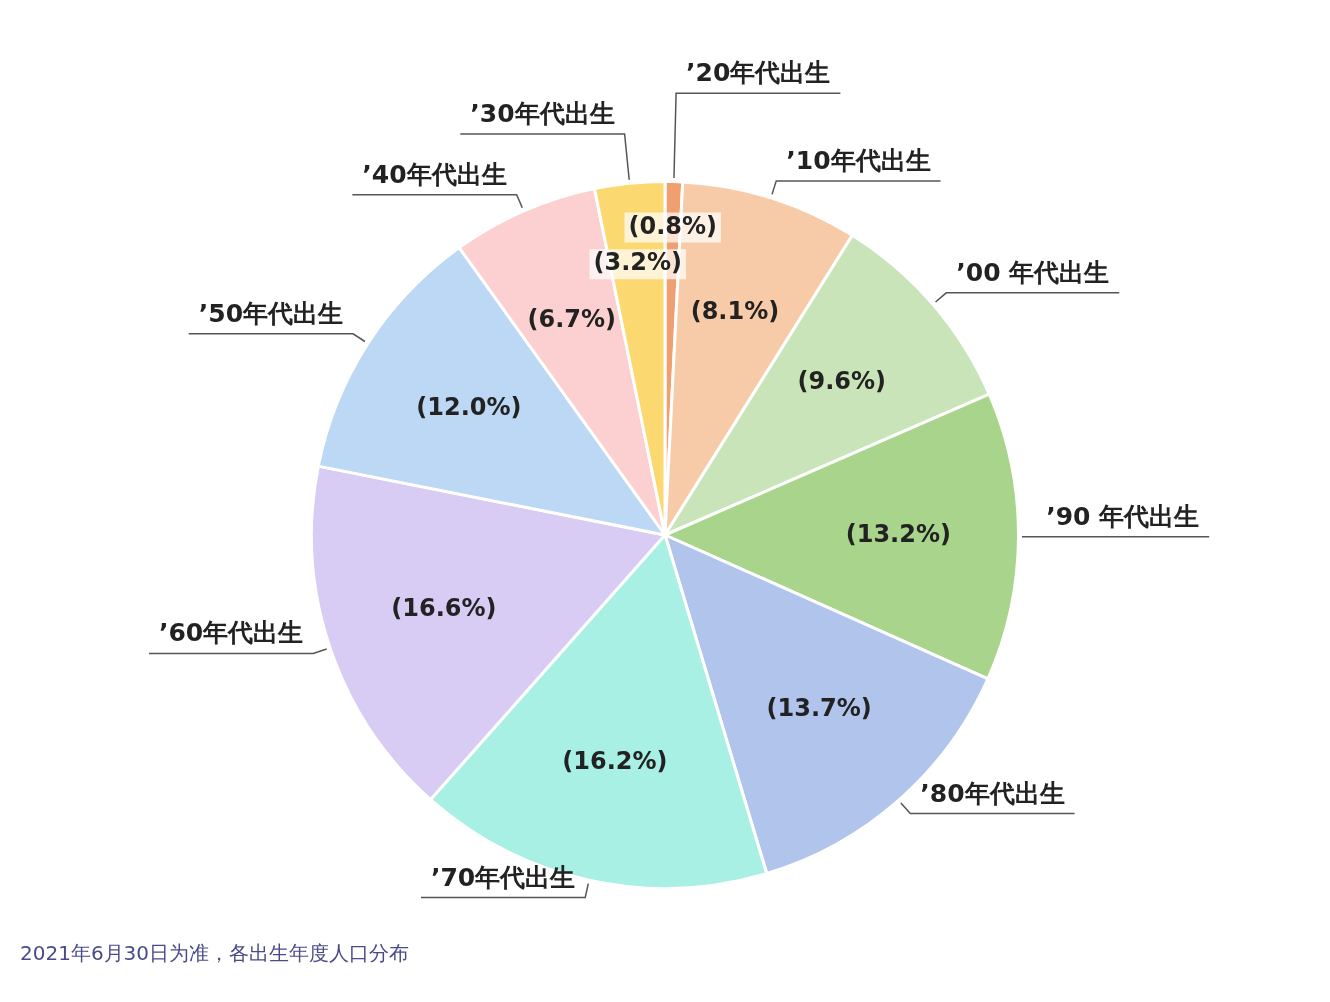 The width and height of the screenshot is (1330, 1002). What do you see at coordinates (572, 319) in the screenshot?
I see `data-label: (6.7%)` at bounding box center [572, 319].